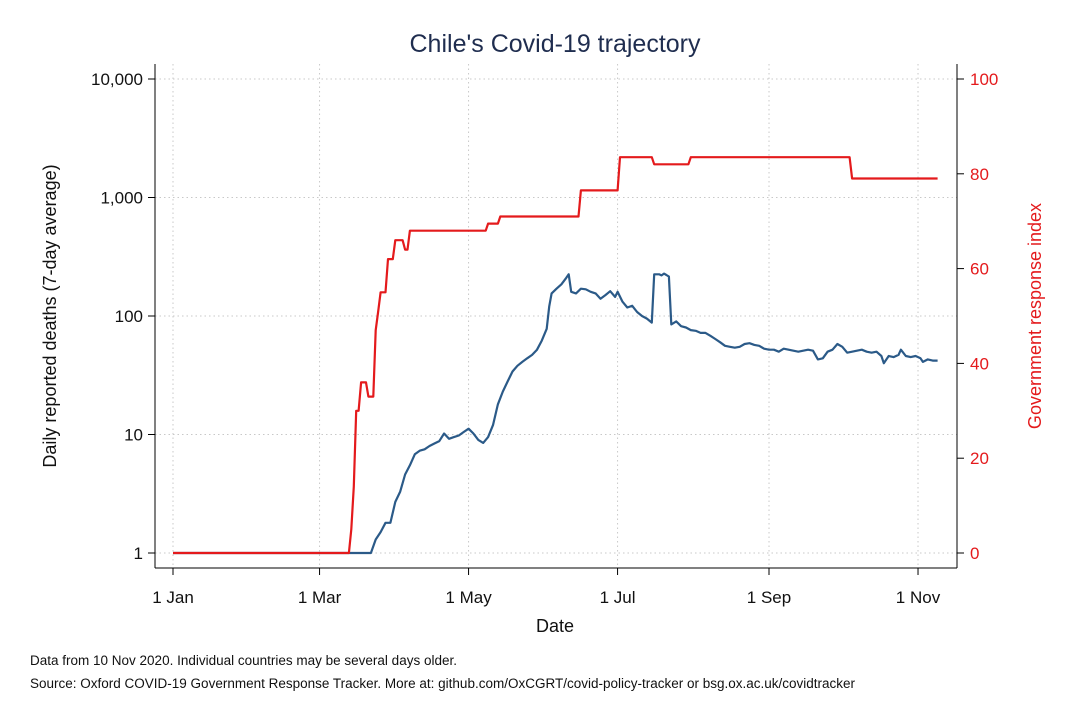 Image resolution: width=1083 pixels, height=722 pixels. I want to click on y-axis-left-ticks: 1 10 100 1,000 10,000, so click(123, 316).